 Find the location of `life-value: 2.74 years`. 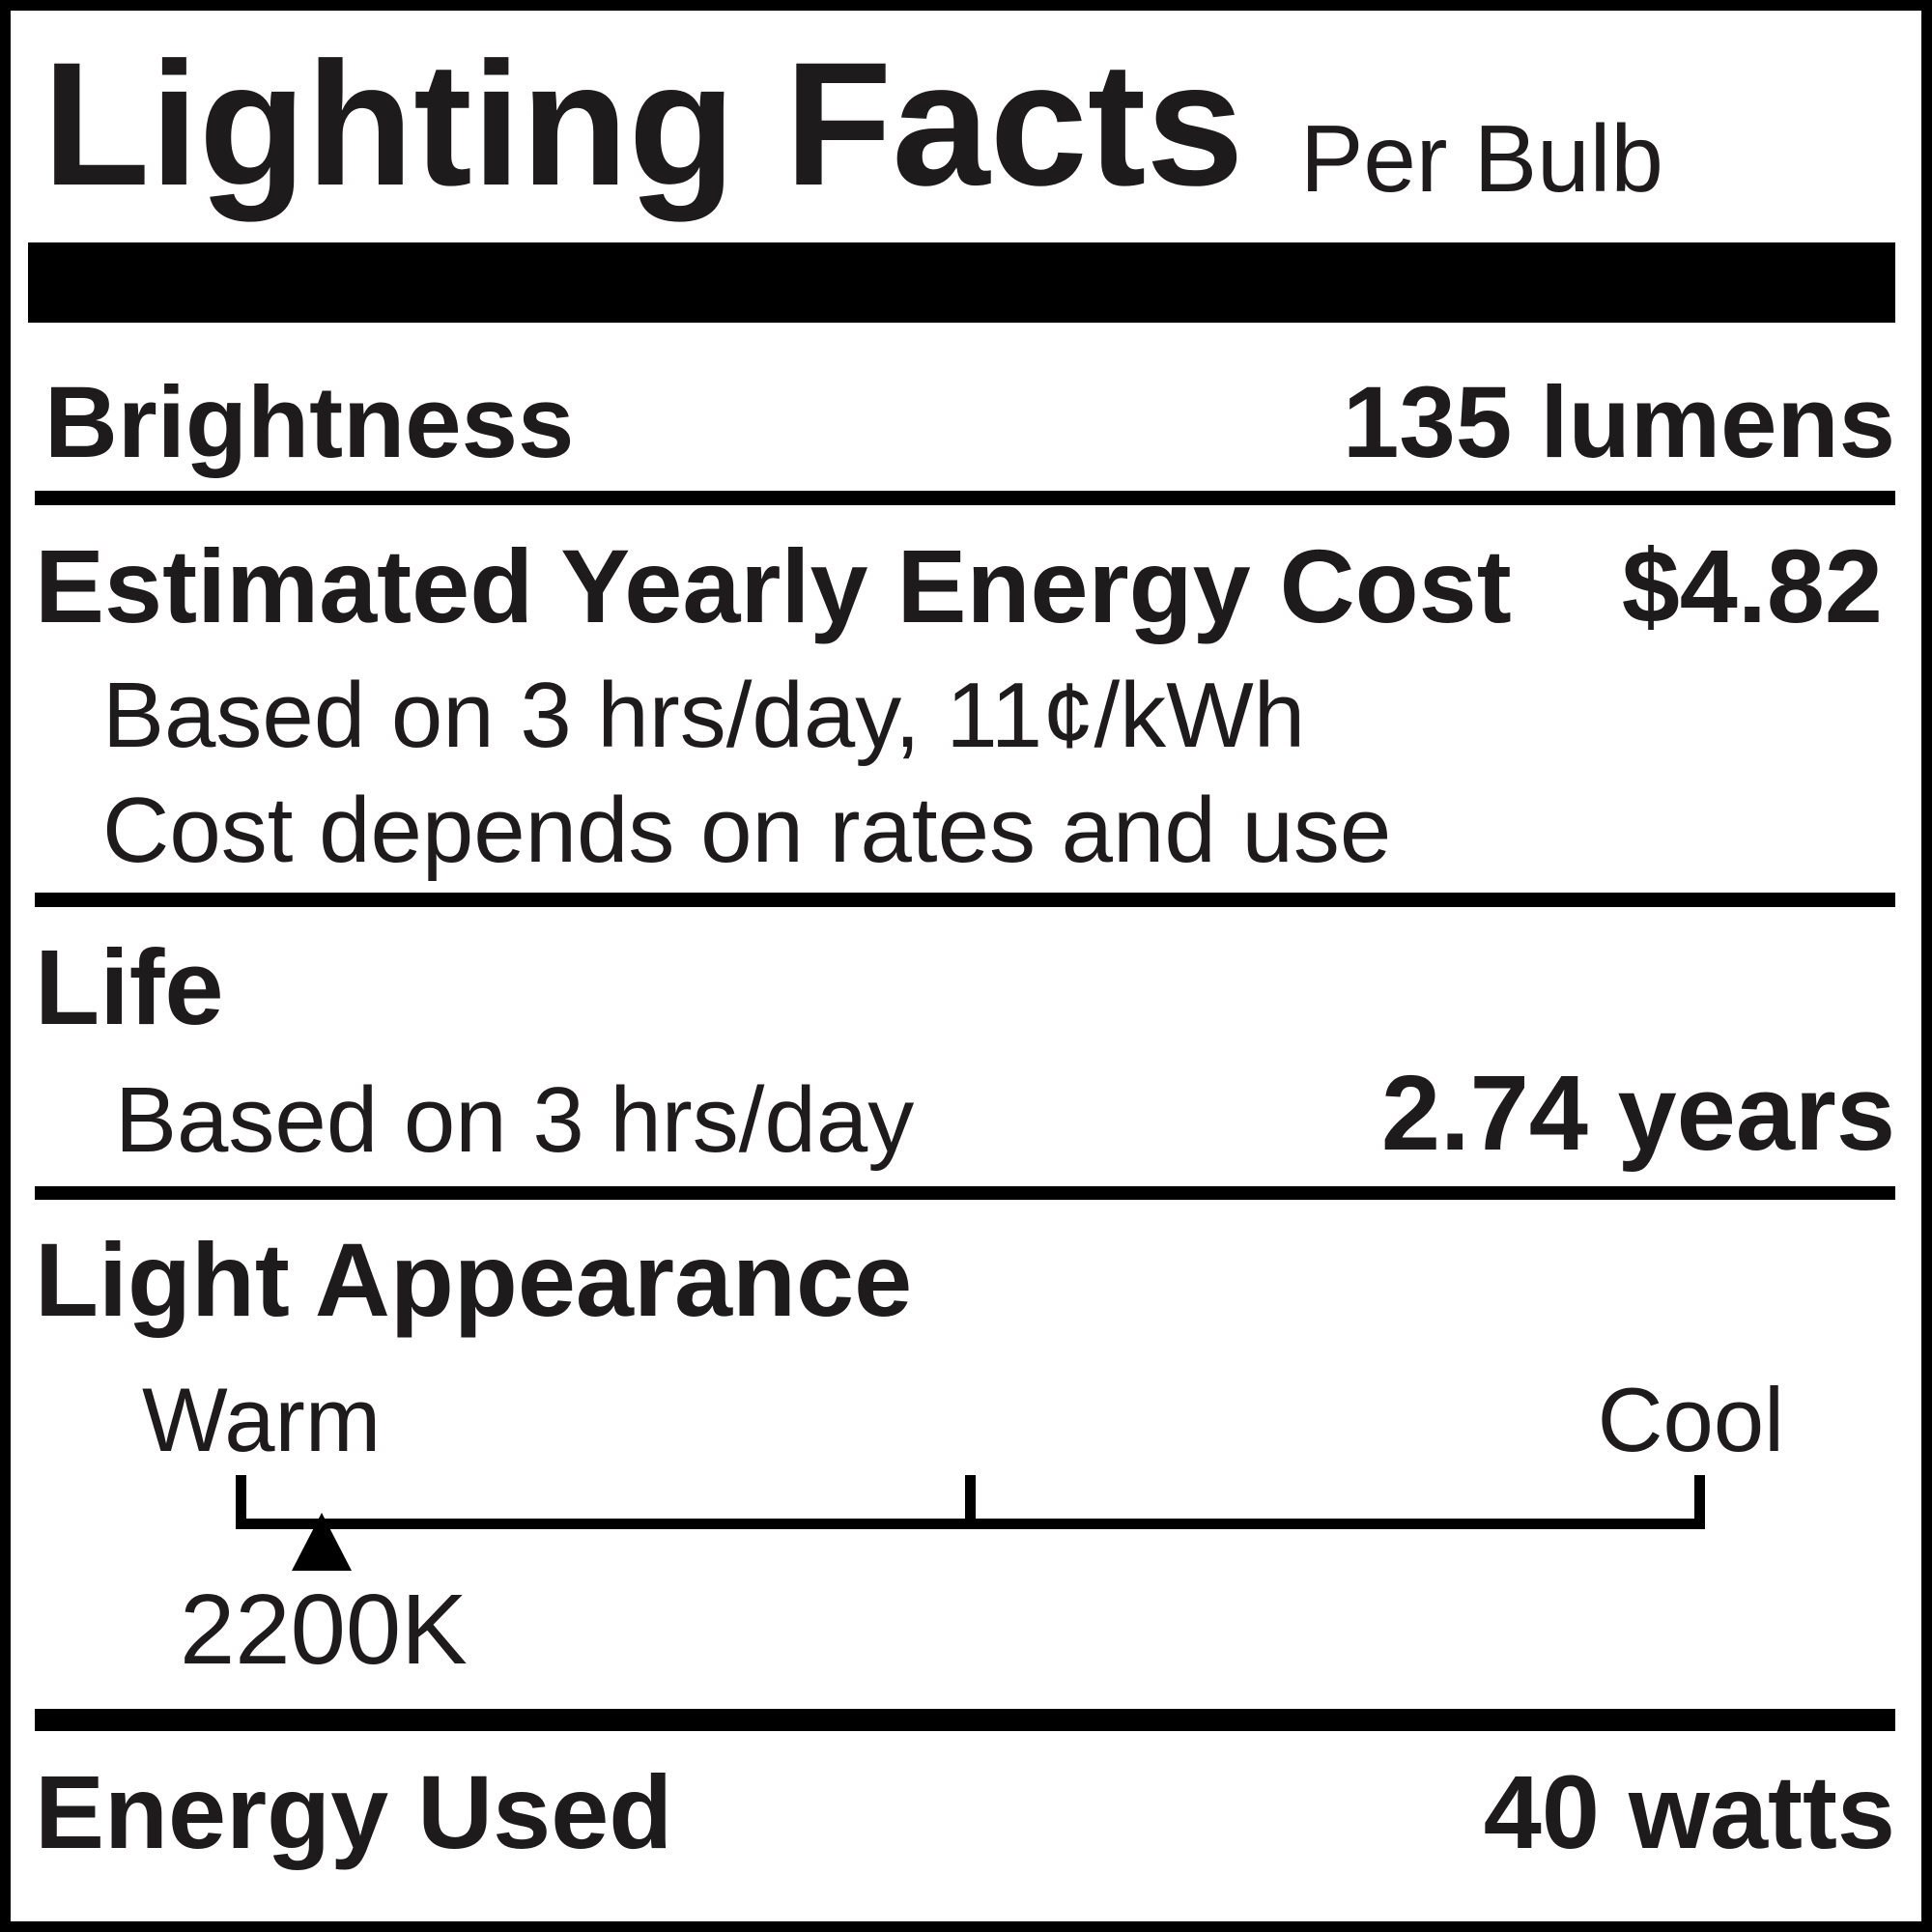

life-value: 2.74 years is located at coordinates (1637, 1113).